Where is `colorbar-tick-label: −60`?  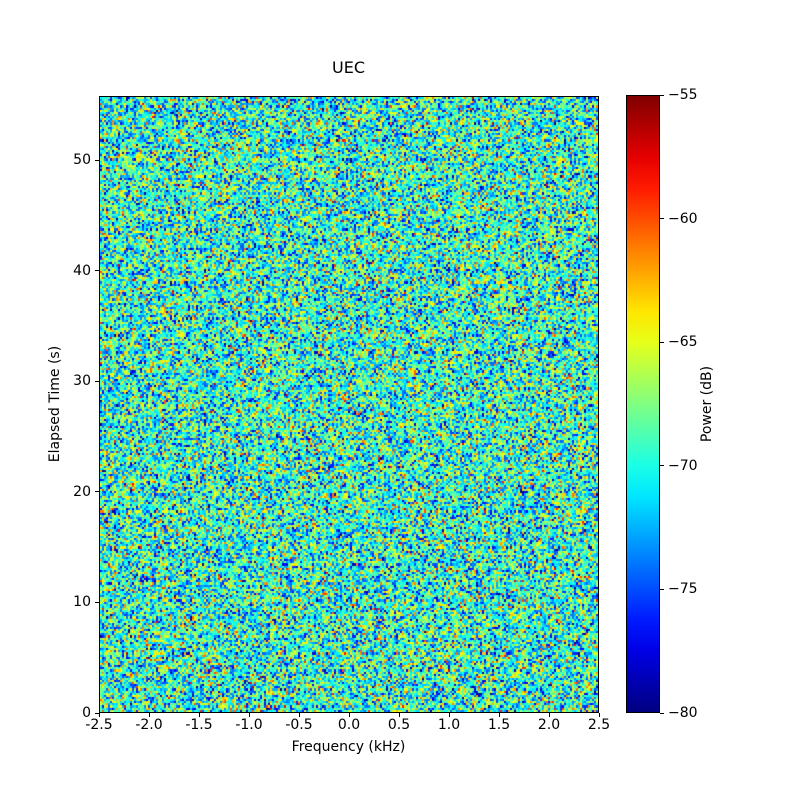 colorbar-tick-label: −60 is located at coordinates (683, 218).